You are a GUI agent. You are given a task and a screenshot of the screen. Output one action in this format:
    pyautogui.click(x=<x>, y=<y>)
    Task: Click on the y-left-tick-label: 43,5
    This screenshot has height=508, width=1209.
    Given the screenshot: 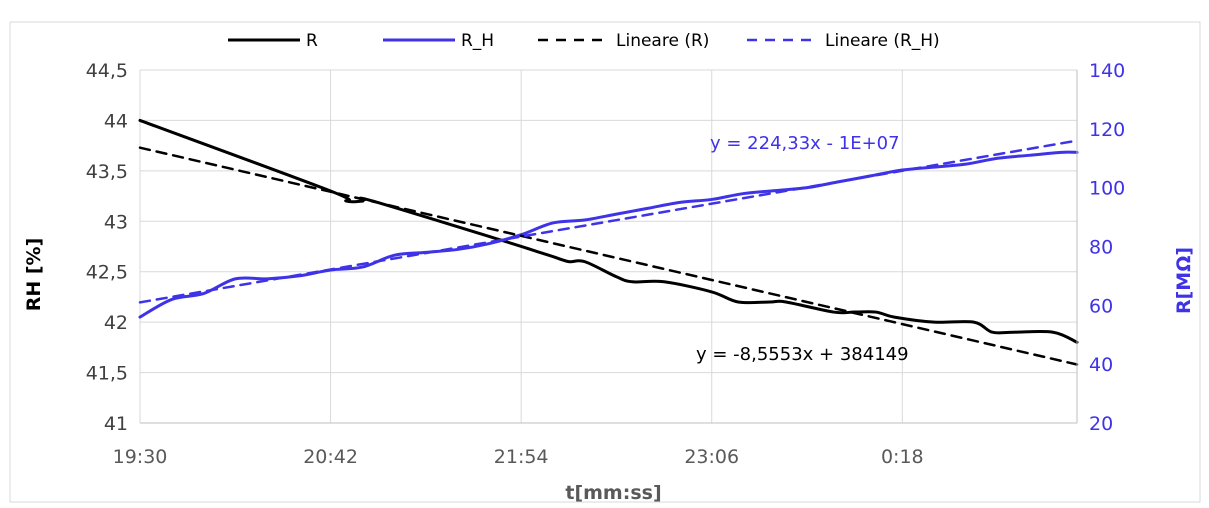 What is the action you would take?
    pyautogui.click(x=107, y=172)
    